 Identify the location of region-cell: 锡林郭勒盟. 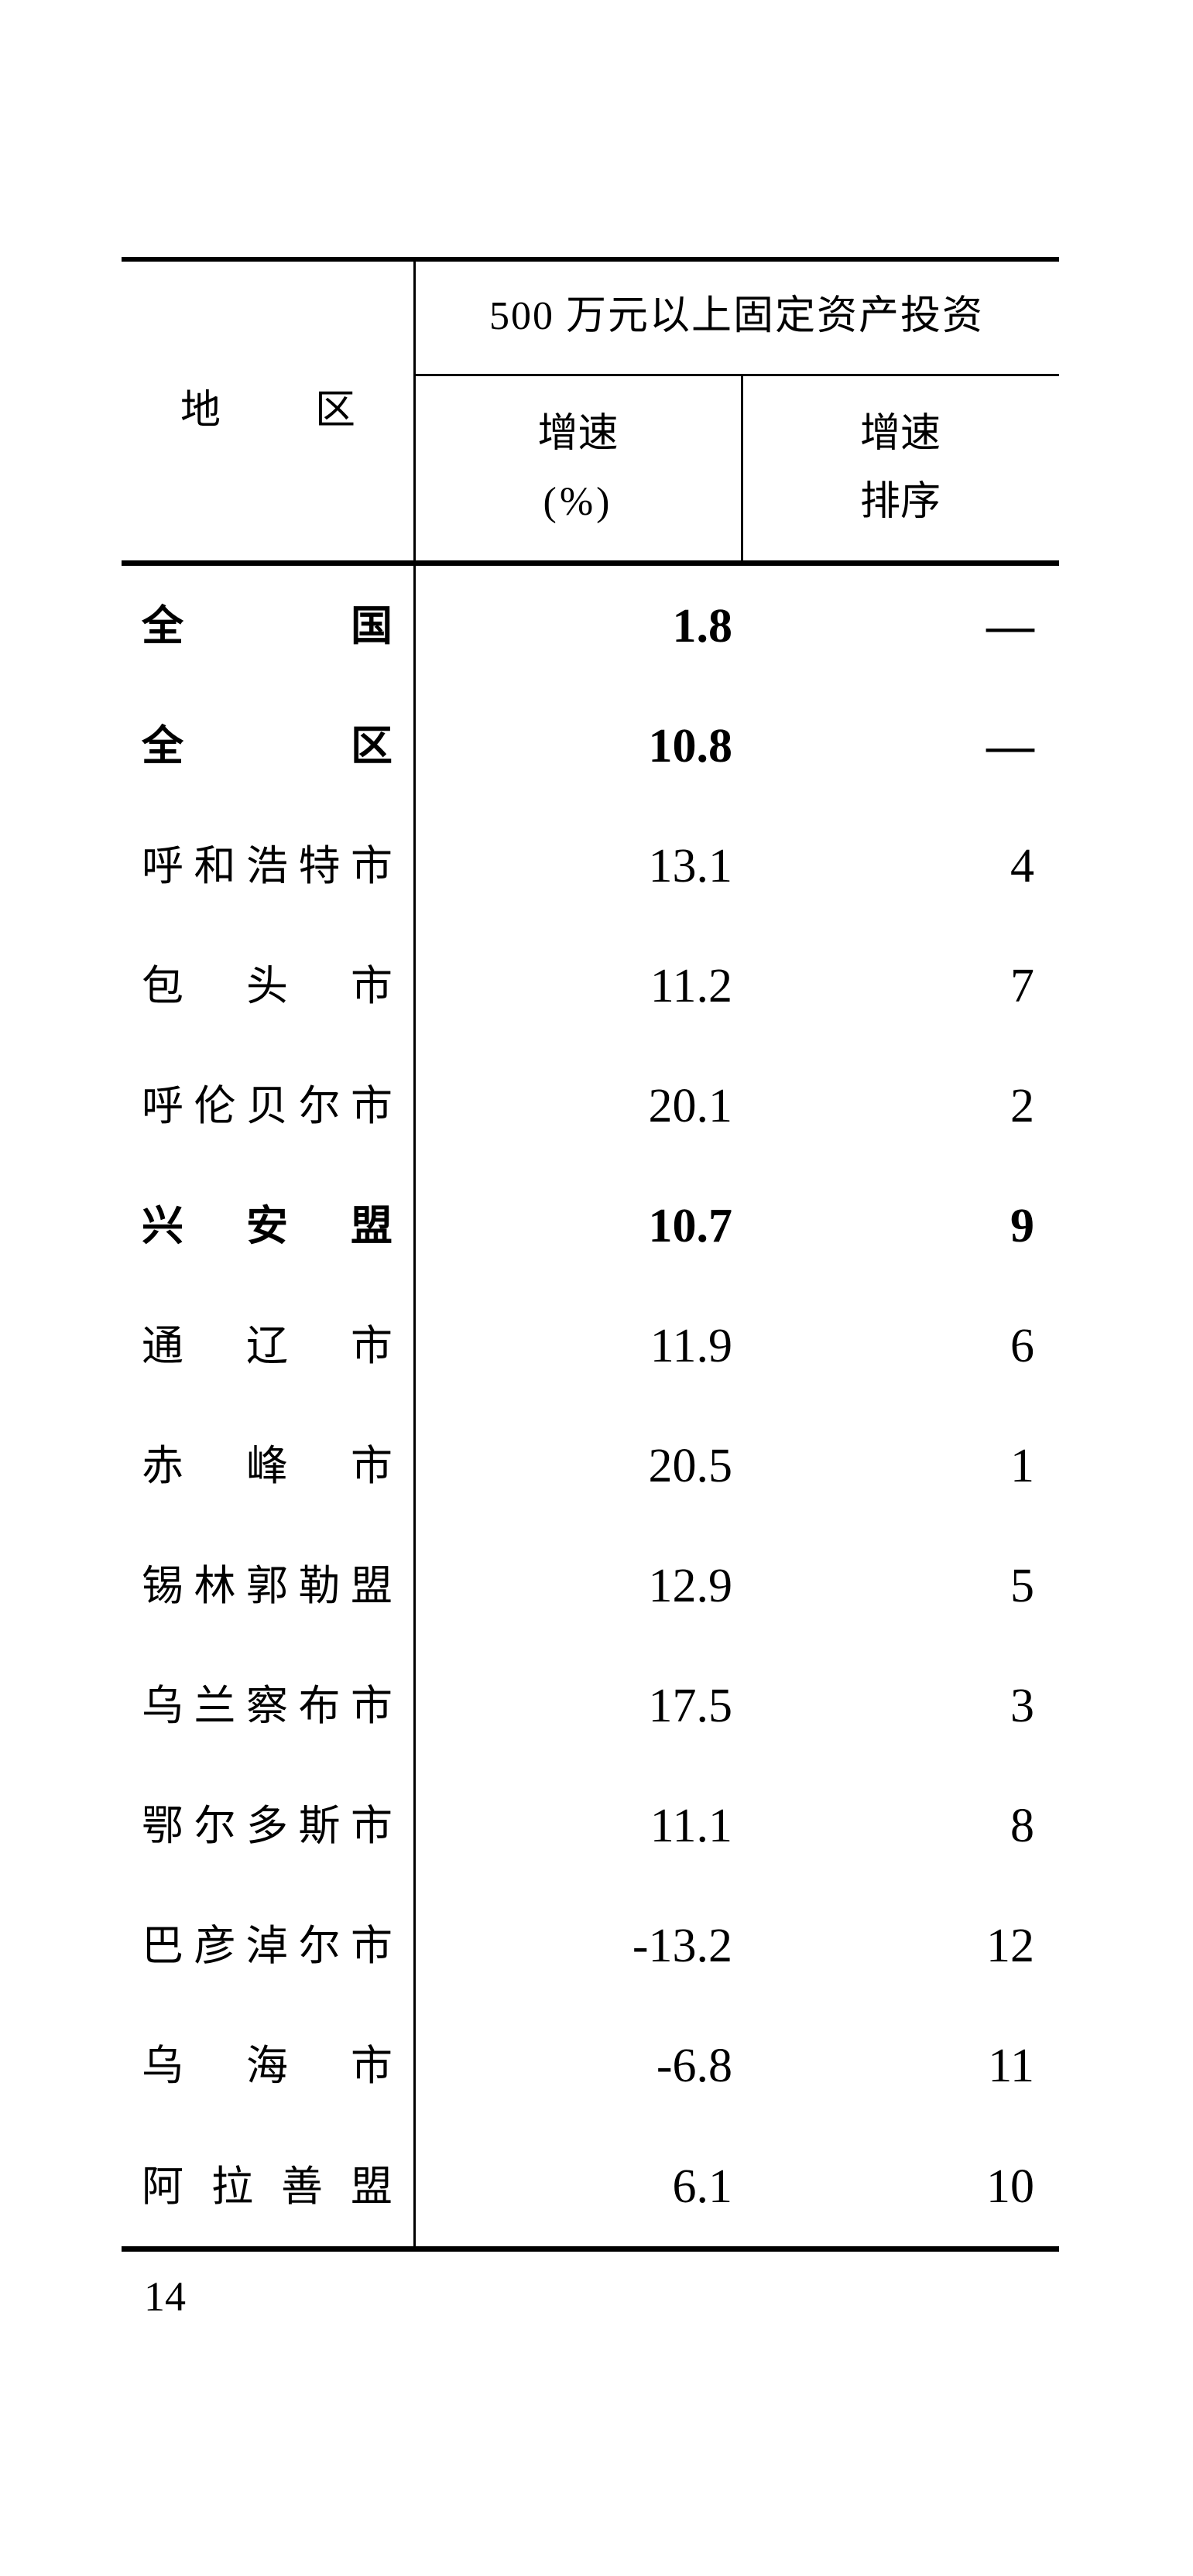
(268, 1586).